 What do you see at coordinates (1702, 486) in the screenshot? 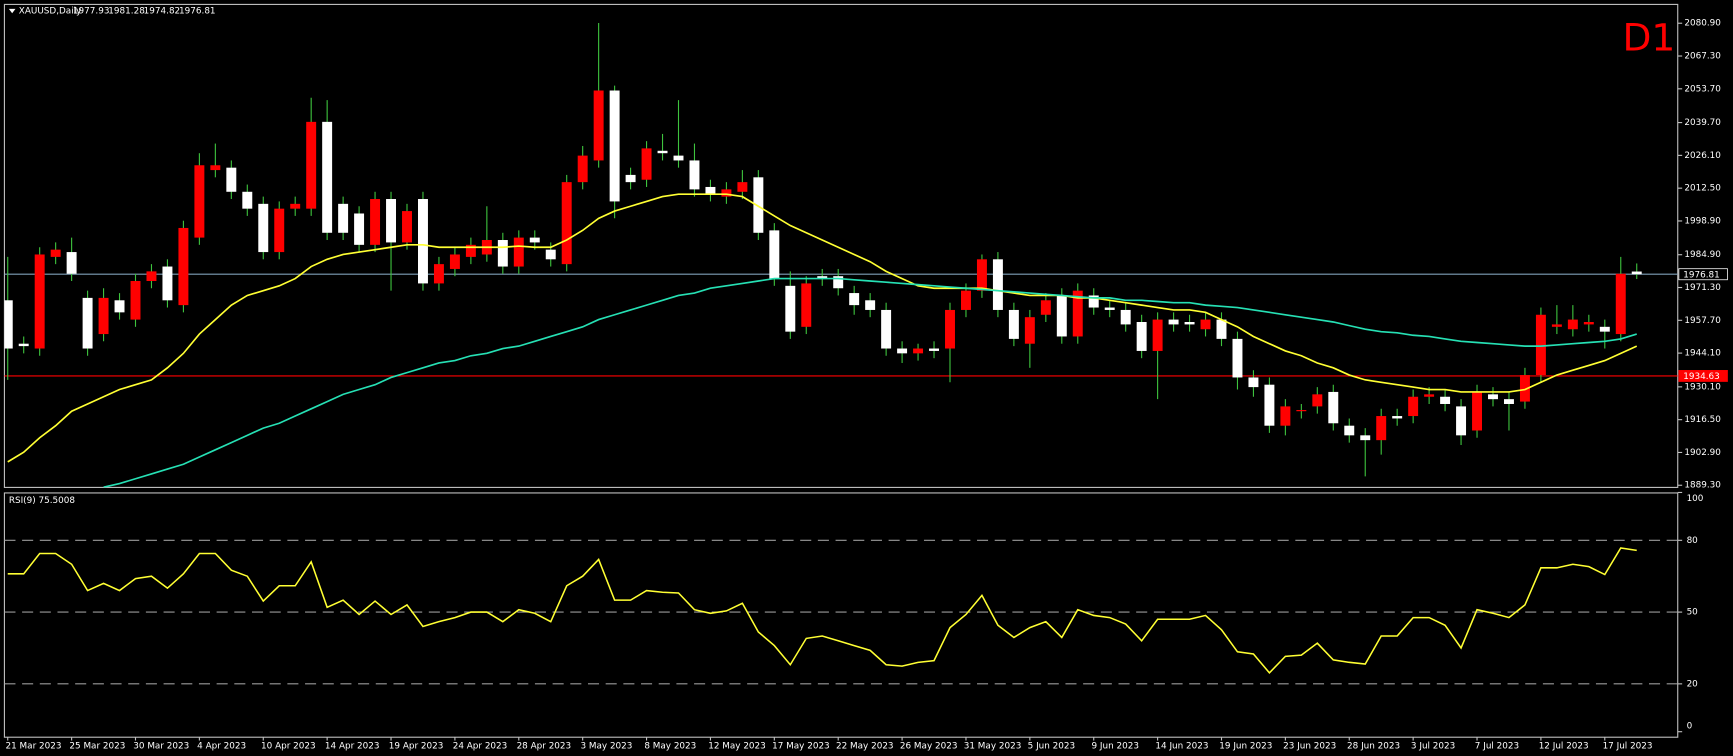
I see `y-tick-label: 1889.30` at bounding box center [1702, 486].